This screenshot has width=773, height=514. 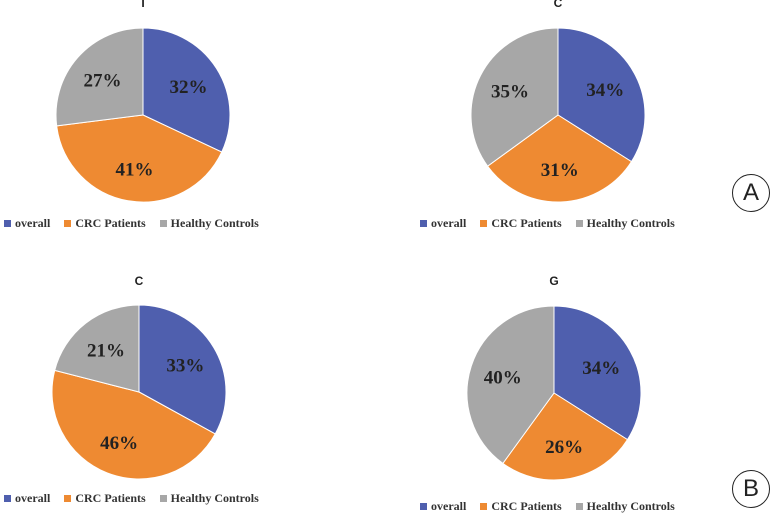 What do you see at coordinates (558, 5) in the screenshot?
I see `chart-title-c-top: C` at bounding box center [558, 5].